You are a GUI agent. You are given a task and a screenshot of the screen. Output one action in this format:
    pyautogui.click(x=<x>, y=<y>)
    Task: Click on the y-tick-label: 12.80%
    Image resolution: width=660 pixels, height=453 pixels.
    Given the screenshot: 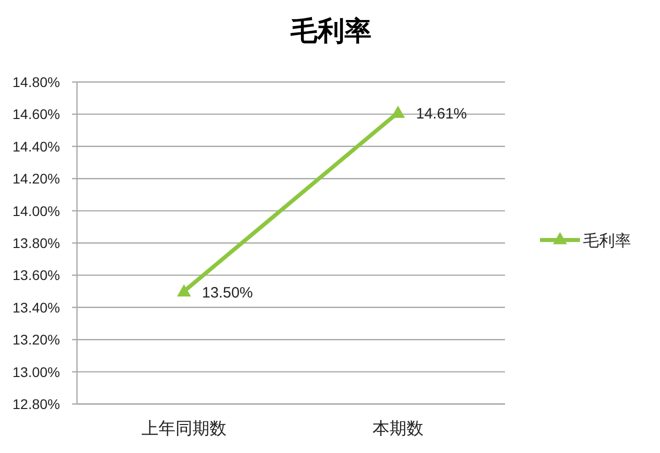 What is the action you would take?
    pyautogui.click(x=36, y=404)
    